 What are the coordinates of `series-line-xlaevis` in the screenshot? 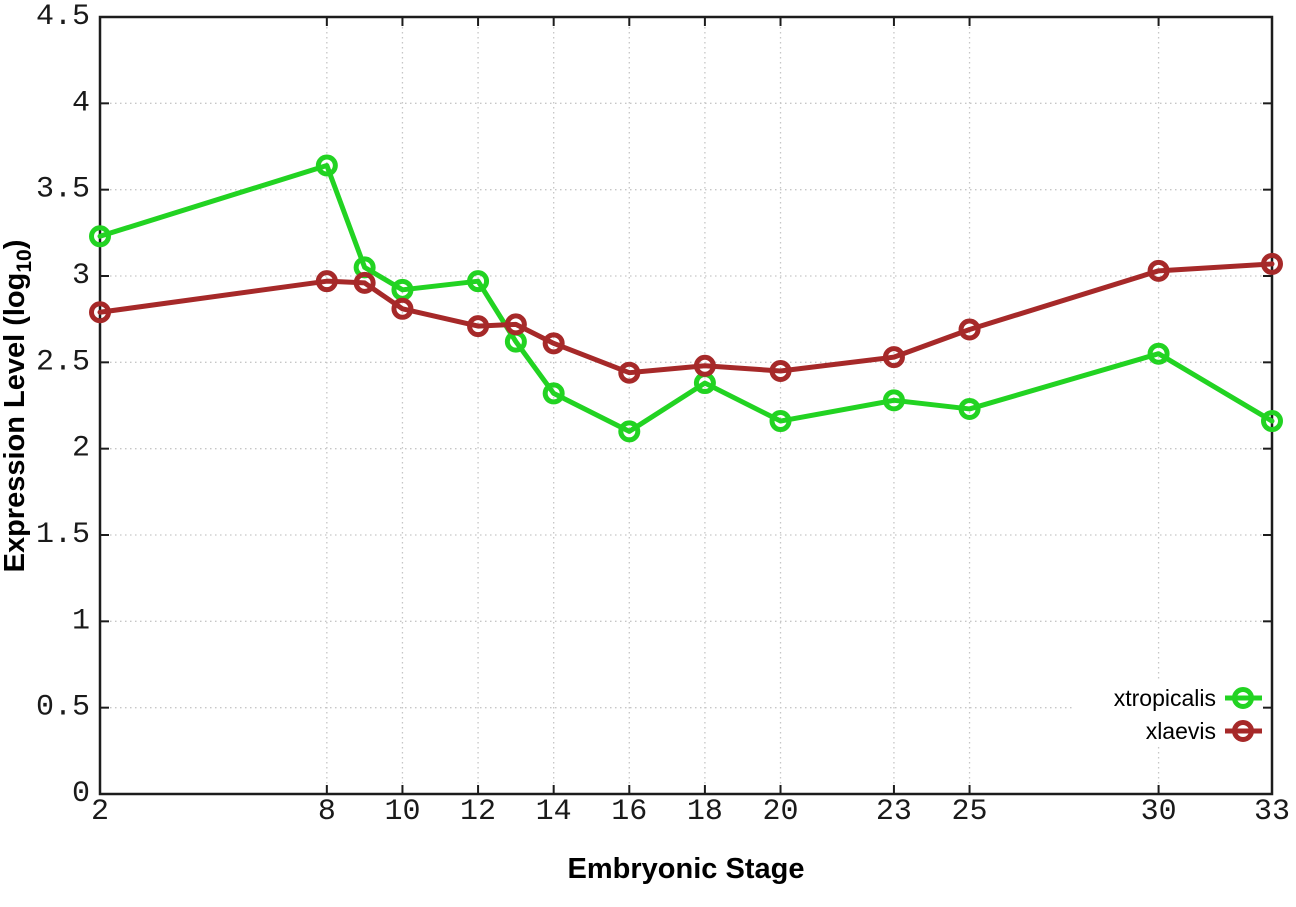 It's located at (686, 318).